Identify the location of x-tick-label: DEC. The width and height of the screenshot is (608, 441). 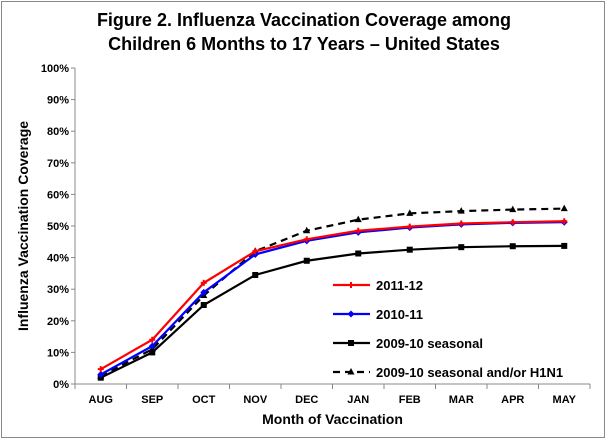
(306, 400).